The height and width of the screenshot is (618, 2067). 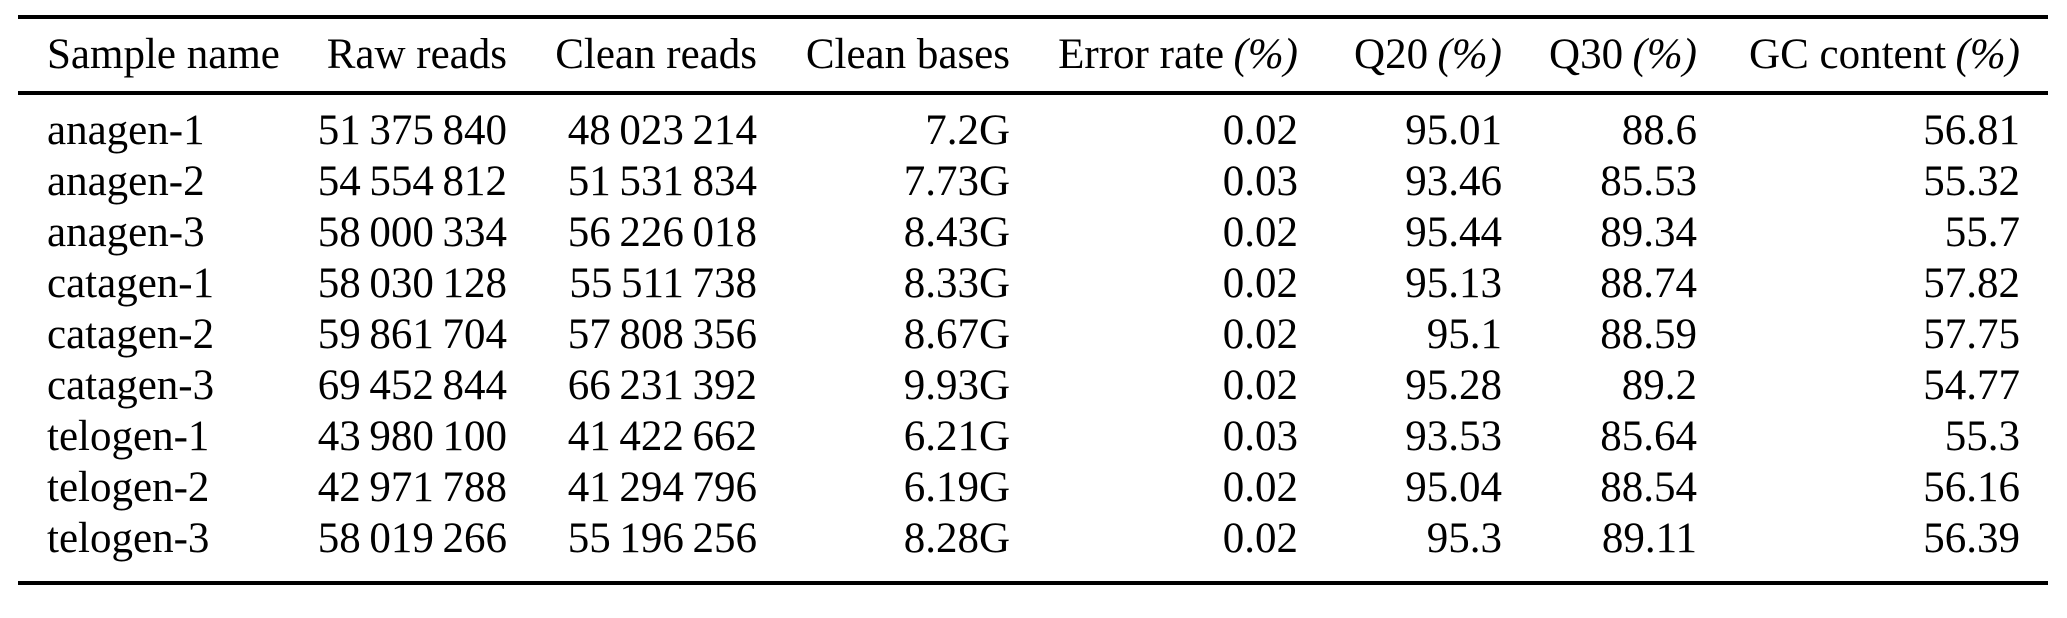 What do you see at coordinates (1453, 436) in the screenshot?
I see `q20-cell: 93.53` at bounding box center [1453, 436].